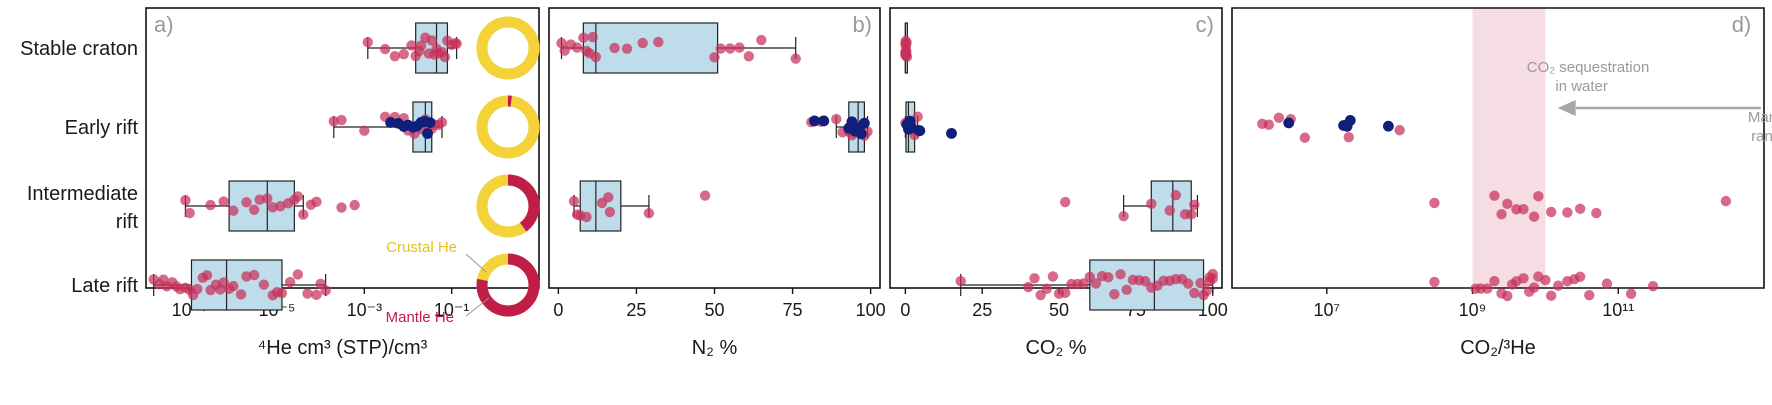 This screenshot has width=1772, height=405. What do you see at coordinates (102, 128) in the screenshot?
I see `row-label: Early rift` at bounding box center [102, 128].